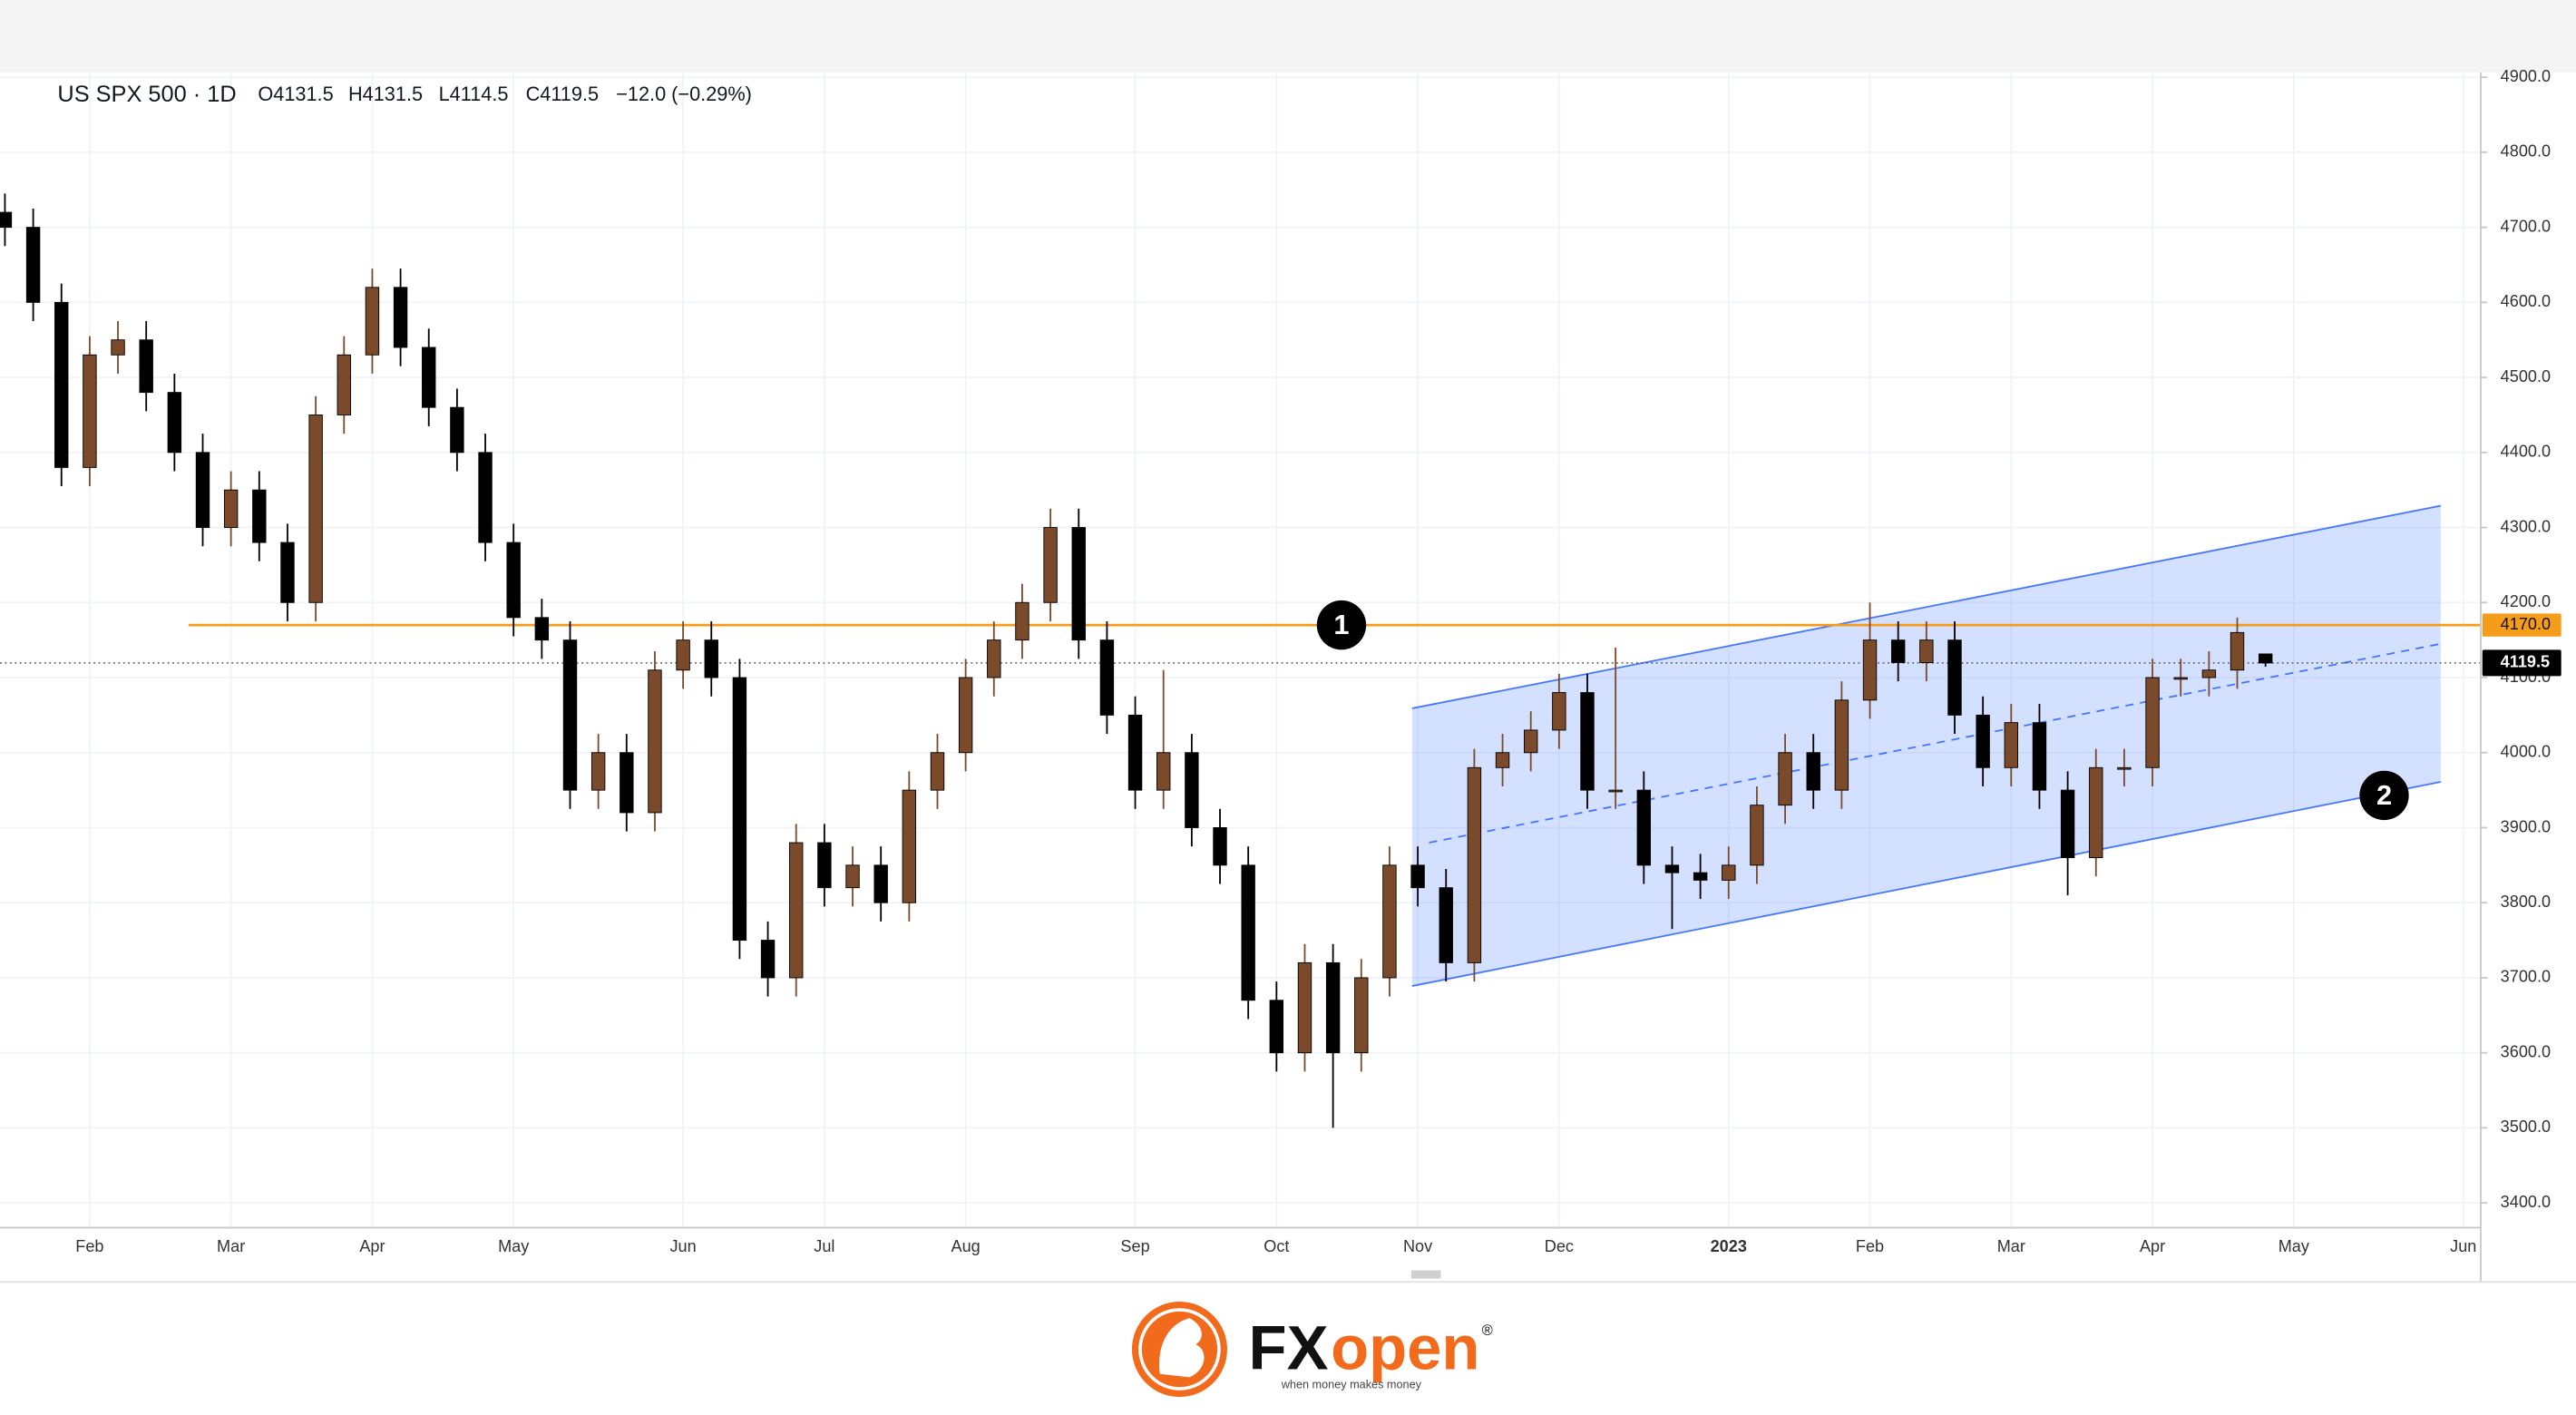 The height and width of the screenshot is (1415, 2576). What do you see at coordinates (385, 94) in the screenshot?
I see `legend-high: H4131.5` at bounding box center [385, 94].